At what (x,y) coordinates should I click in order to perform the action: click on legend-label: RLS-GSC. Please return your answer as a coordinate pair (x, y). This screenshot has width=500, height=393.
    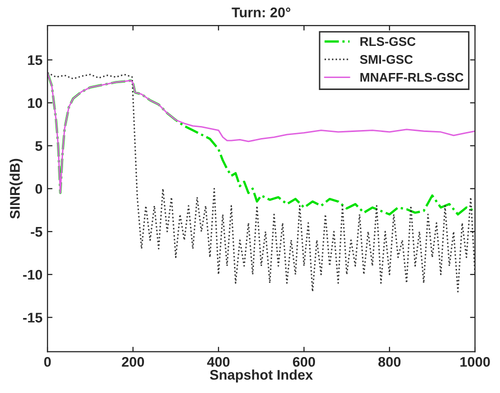
    Looking at the image, I should click on (388, 41).